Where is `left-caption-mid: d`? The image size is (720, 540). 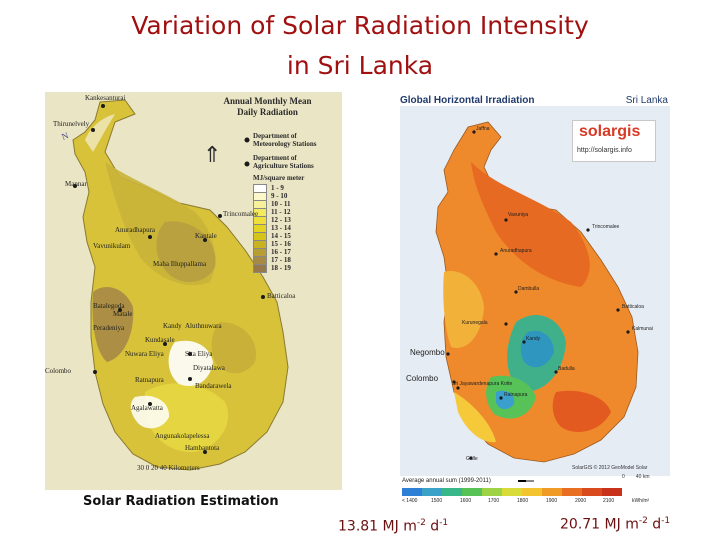 left-caption-mid: d is located at coordinates (432, 526).